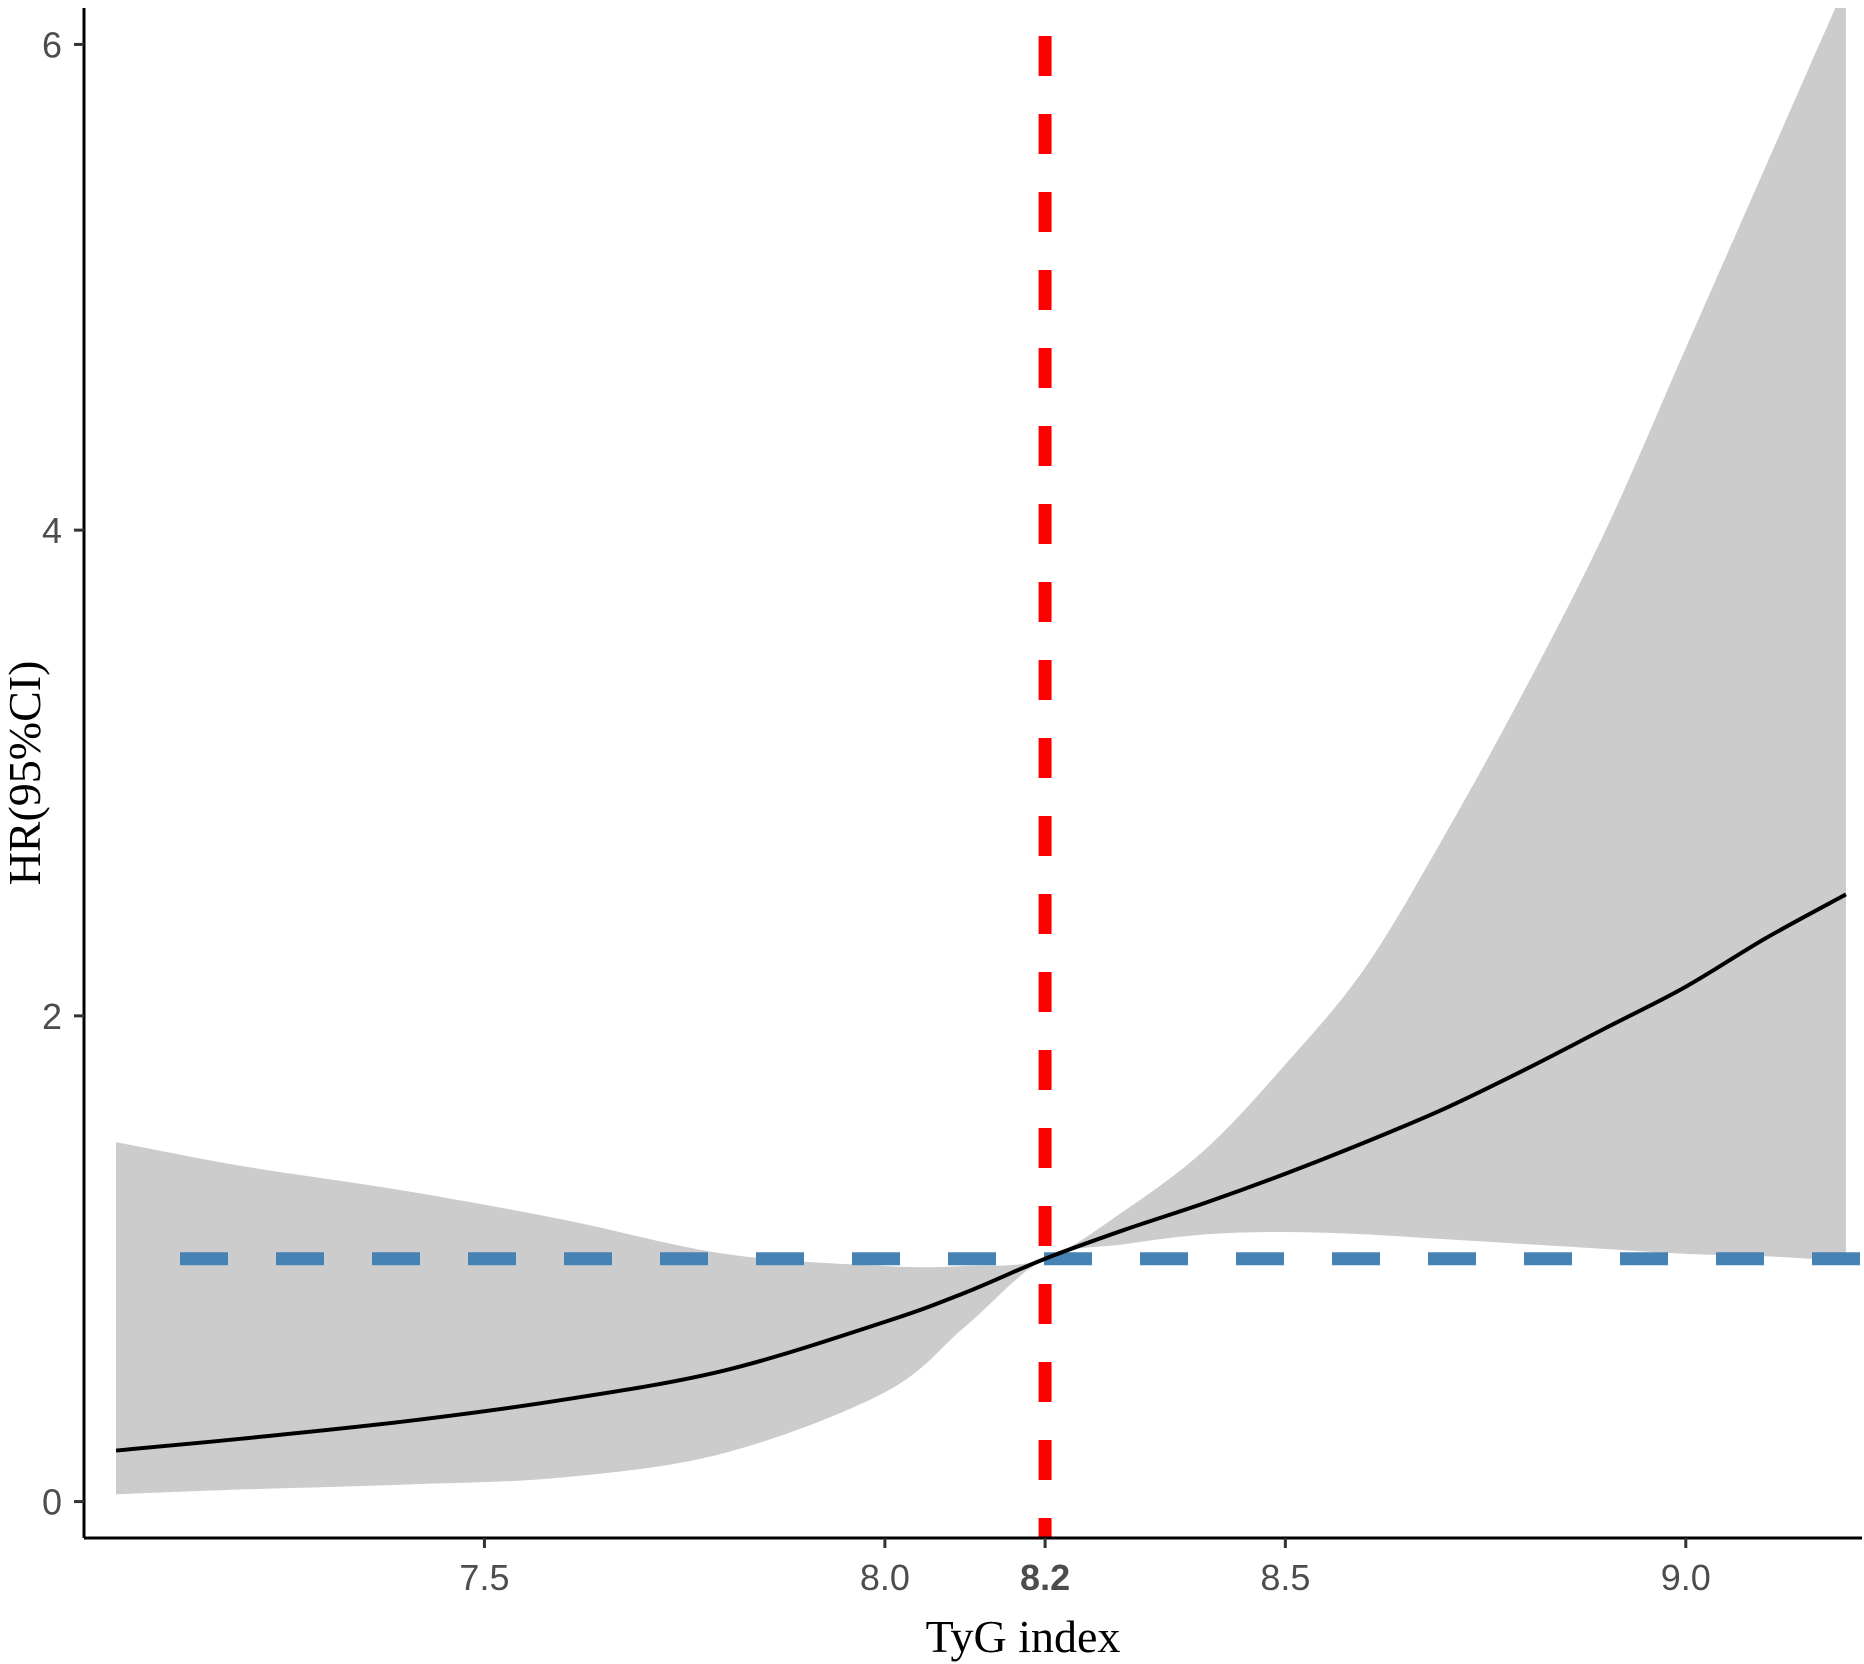 The height and width of the screenshot is (1664, 1864). Describe the element at coordinates (1023, 1636) in the screenshot. I see `x-axis-title: TyG index` at that location.